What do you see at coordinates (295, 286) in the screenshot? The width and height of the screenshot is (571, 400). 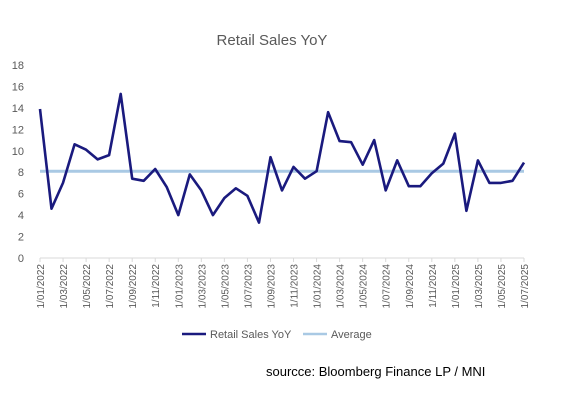 I see `x-tick-label: 1/11/2023` at bounding box center [295, 286].